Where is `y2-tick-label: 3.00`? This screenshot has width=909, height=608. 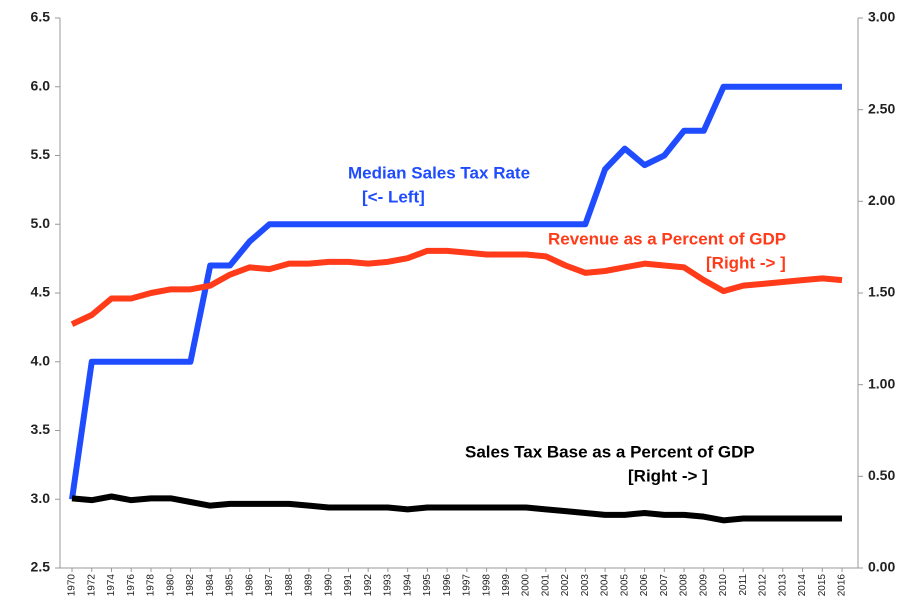 y2-tick-label: 3.00 is located at coordinates (881, 17).